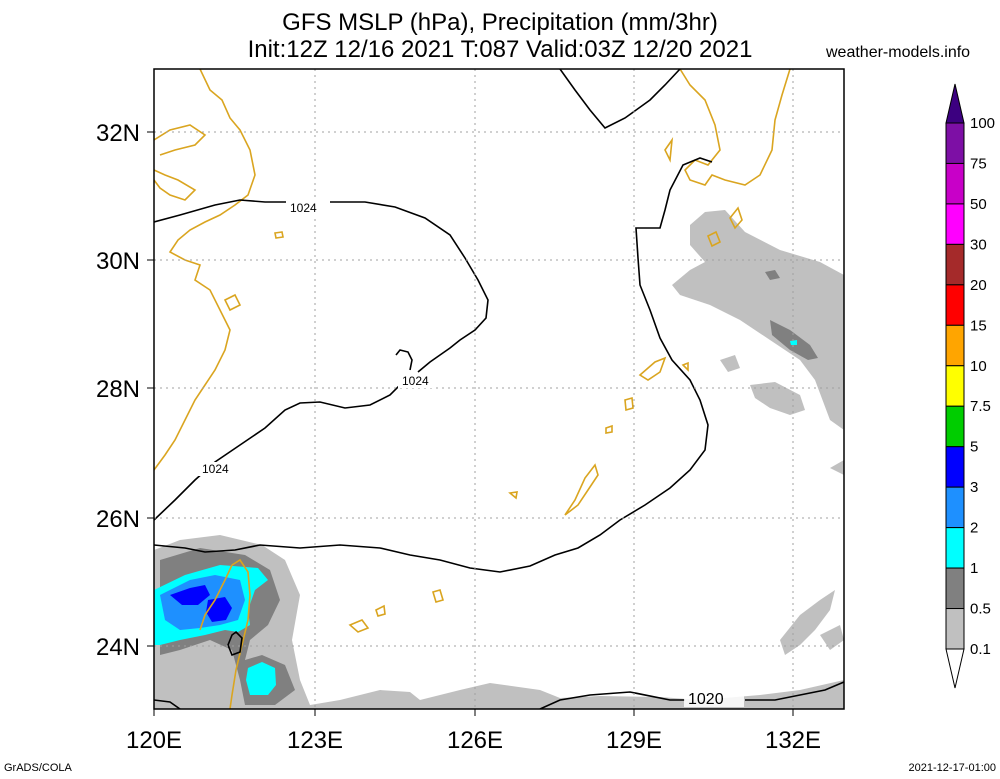 The width and height of the screenshot is (1000, 779). What do you see at coordinates (978, 325) in the screenshot?
I see `colorbar-label: 15` at bounding box center [978, 325].